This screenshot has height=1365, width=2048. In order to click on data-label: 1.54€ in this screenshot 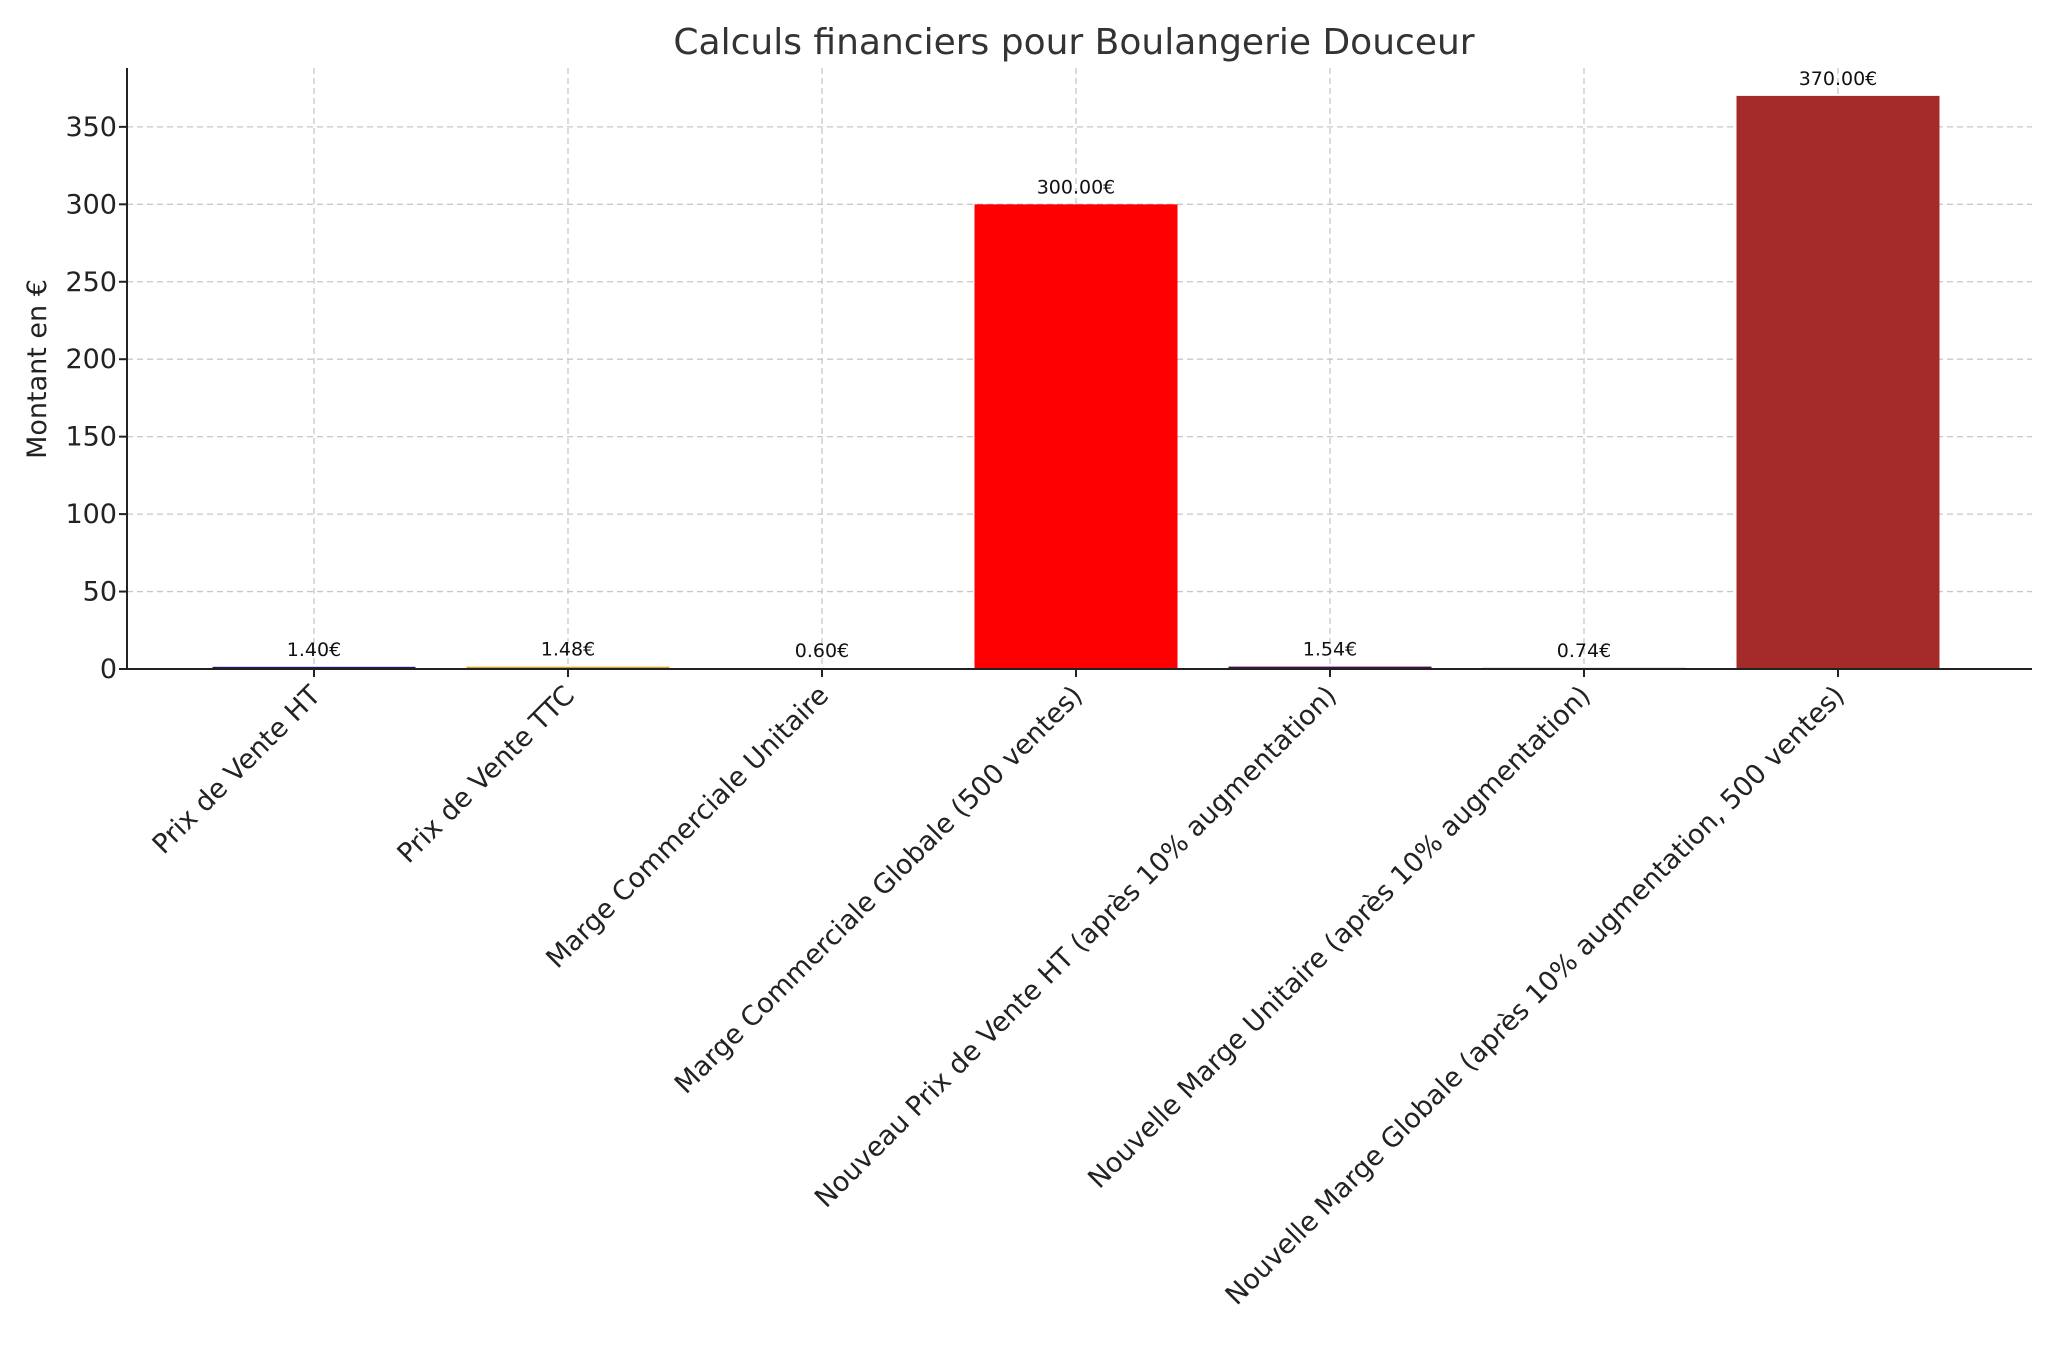, I will do `click(1330, 650)`.